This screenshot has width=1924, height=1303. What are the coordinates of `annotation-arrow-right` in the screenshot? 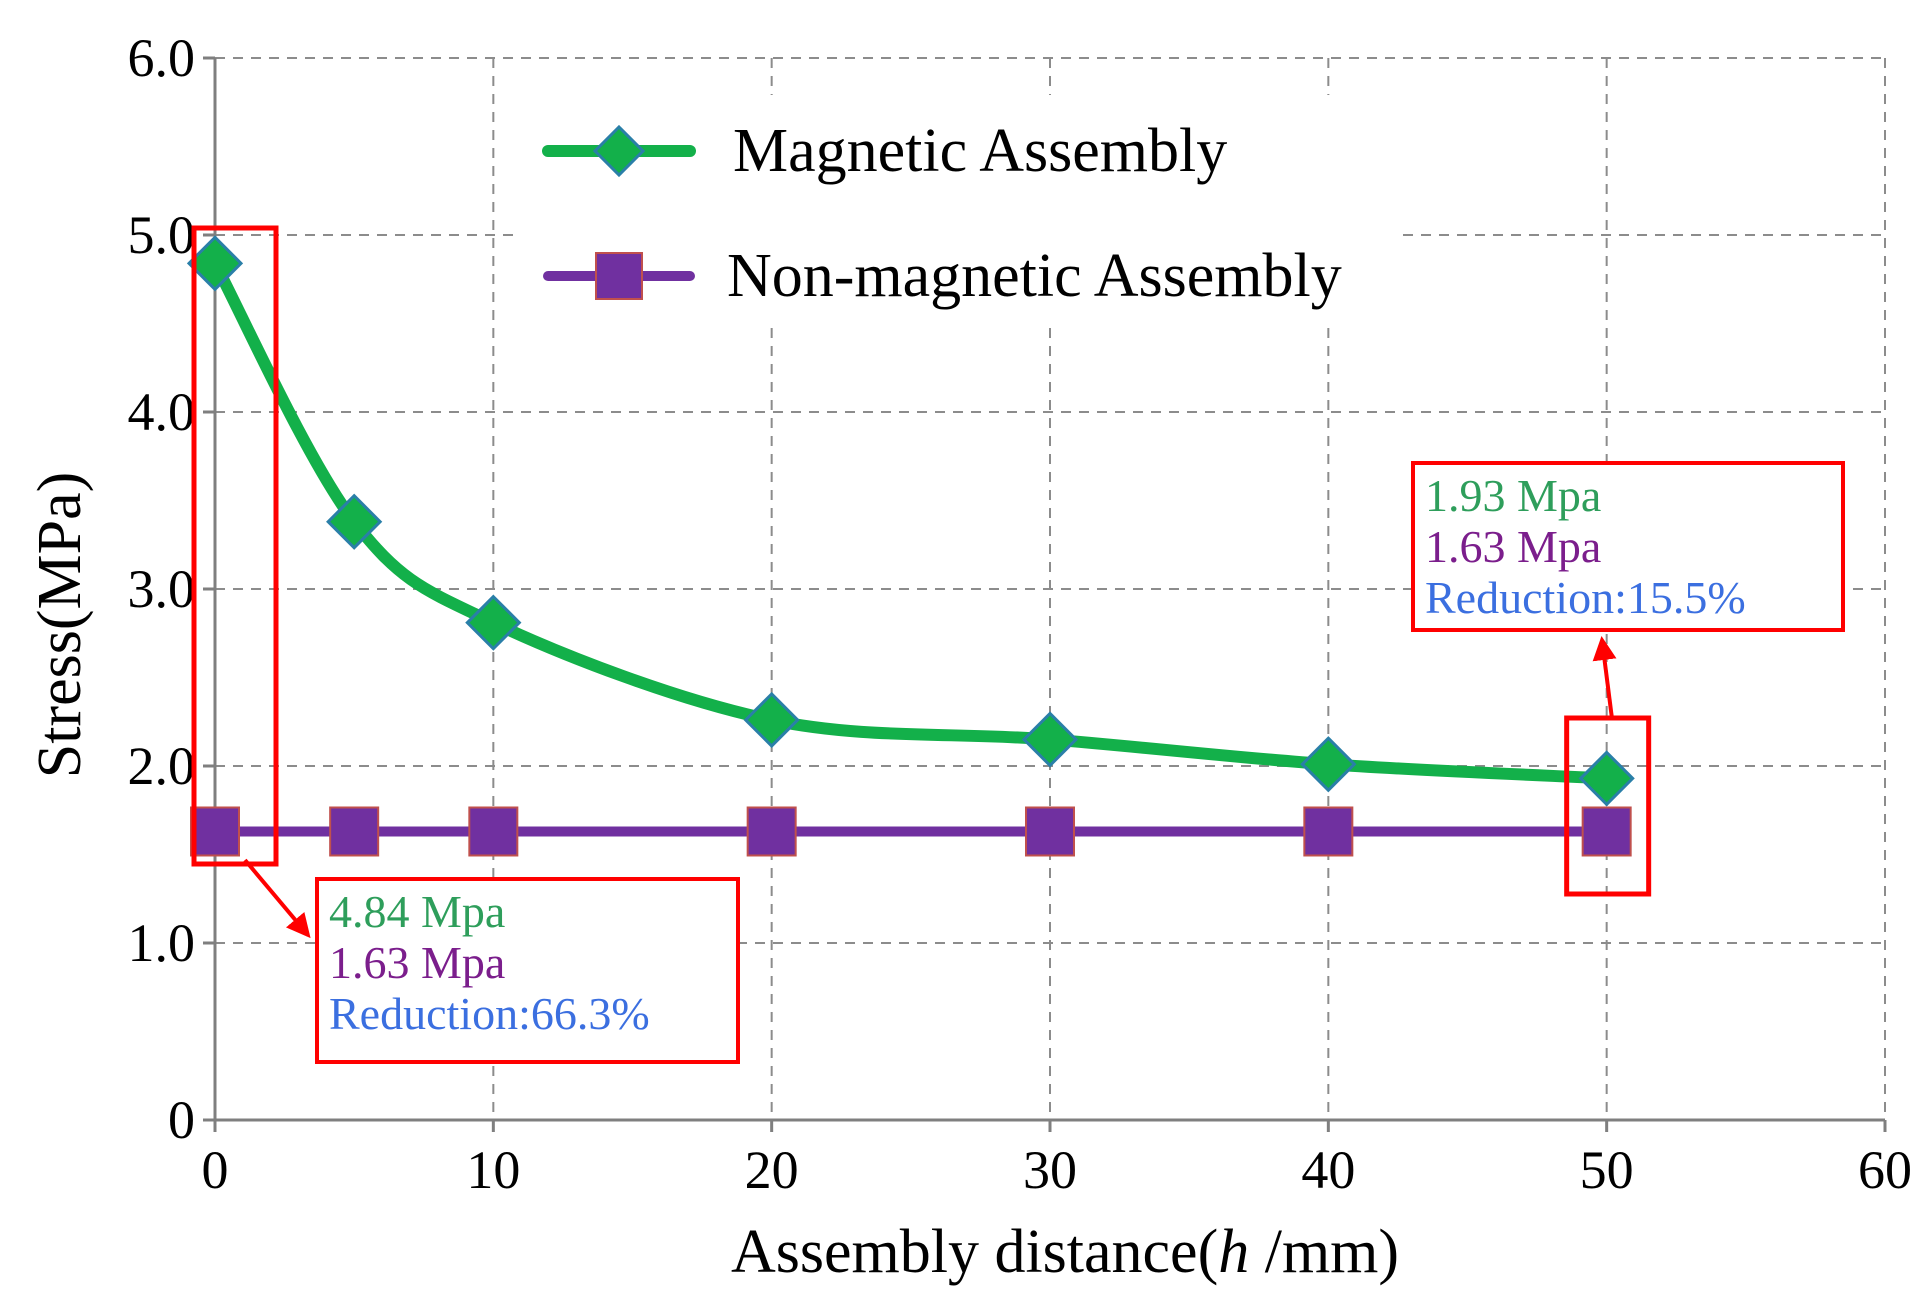 It's located at (1604, 676).